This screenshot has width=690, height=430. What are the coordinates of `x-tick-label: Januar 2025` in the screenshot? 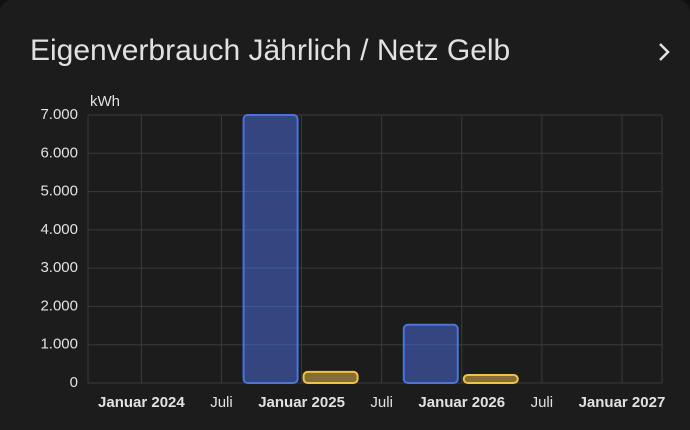 It's located at (301, 402).